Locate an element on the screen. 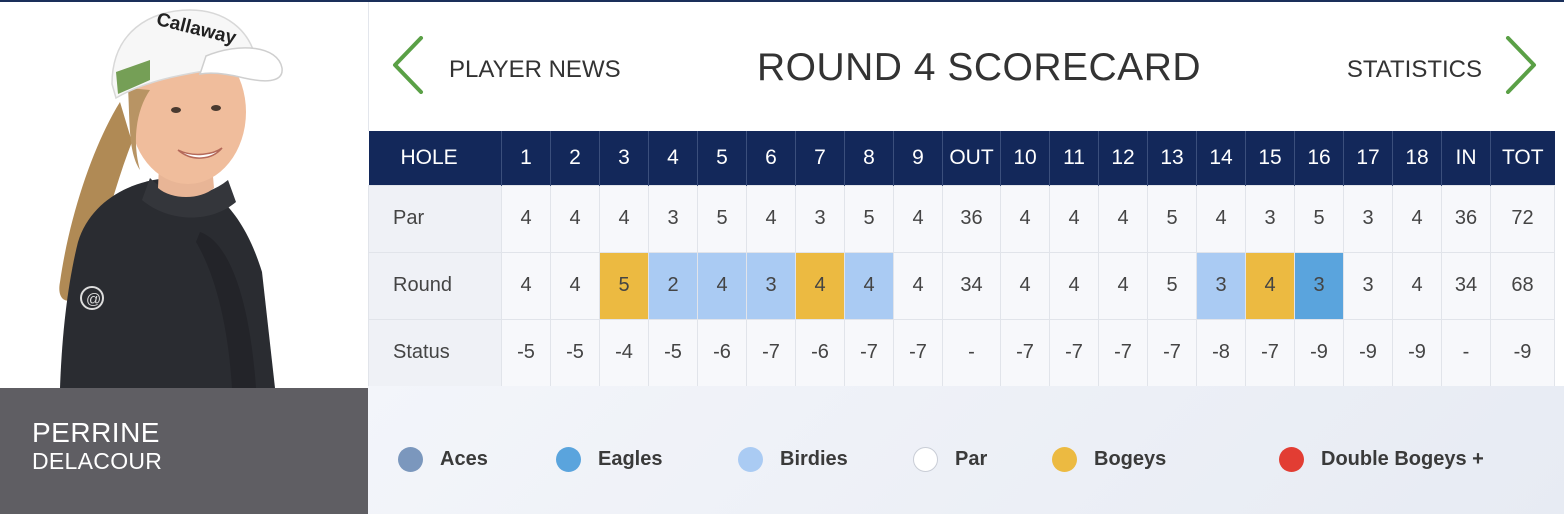  header-cell: 18 is located at coordinates (1417, 158).